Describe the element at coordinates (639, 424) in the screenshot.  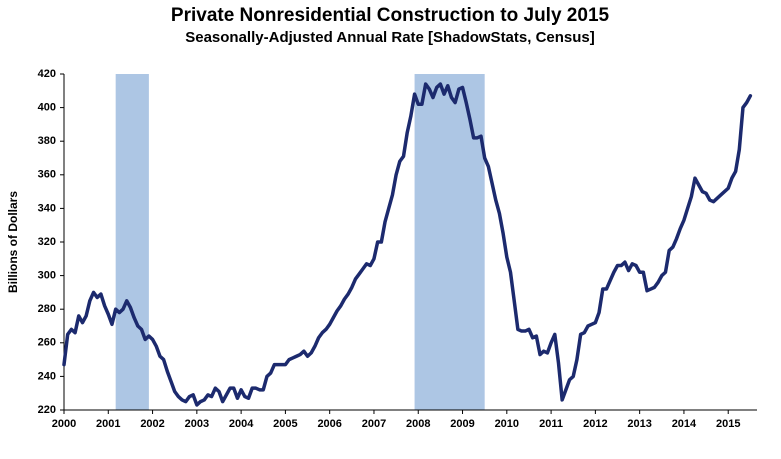
I see `x-tick-label: 2013` at that location.